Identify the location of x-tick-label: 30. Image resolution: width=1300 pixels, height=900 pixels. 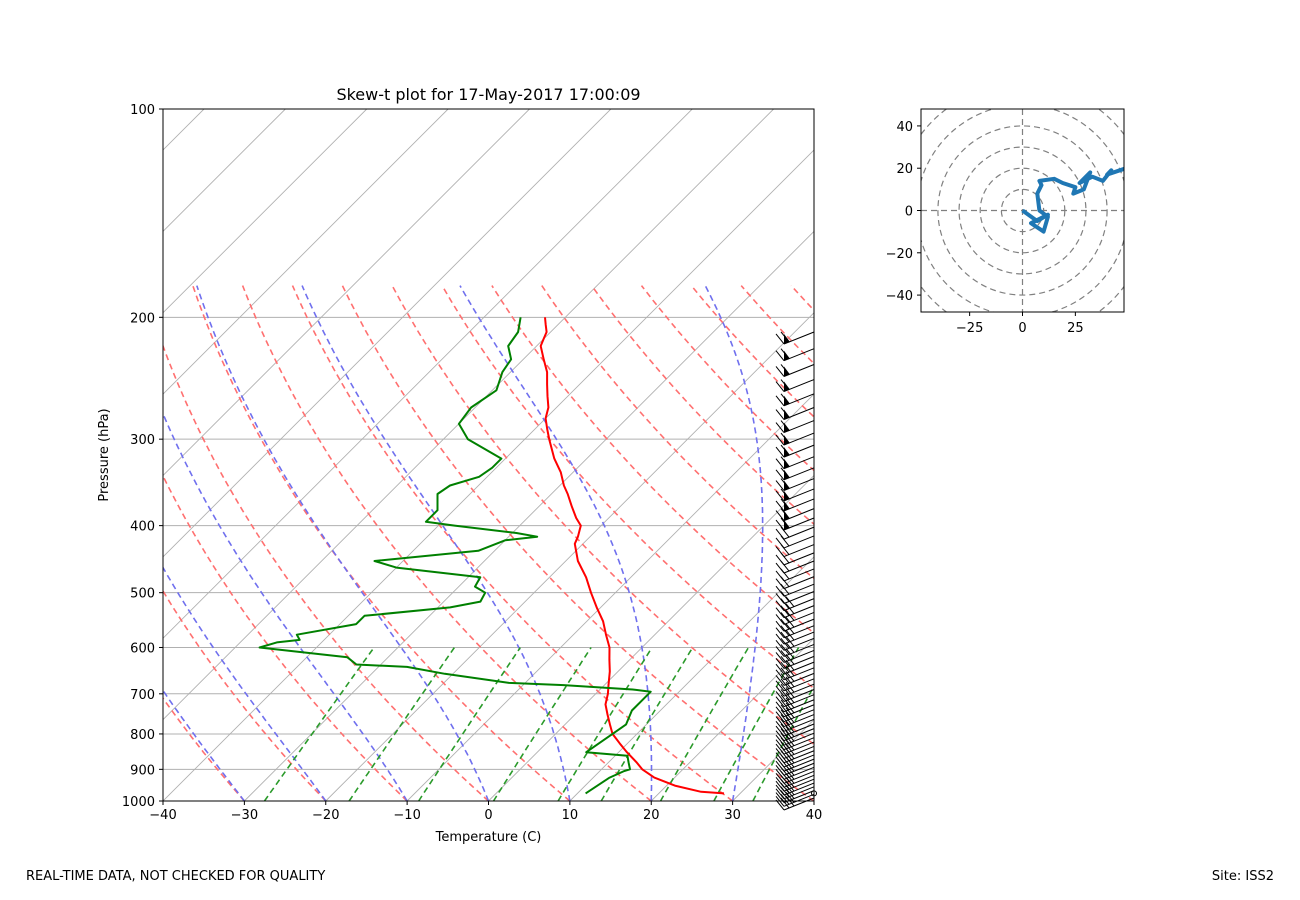
(732, 815).